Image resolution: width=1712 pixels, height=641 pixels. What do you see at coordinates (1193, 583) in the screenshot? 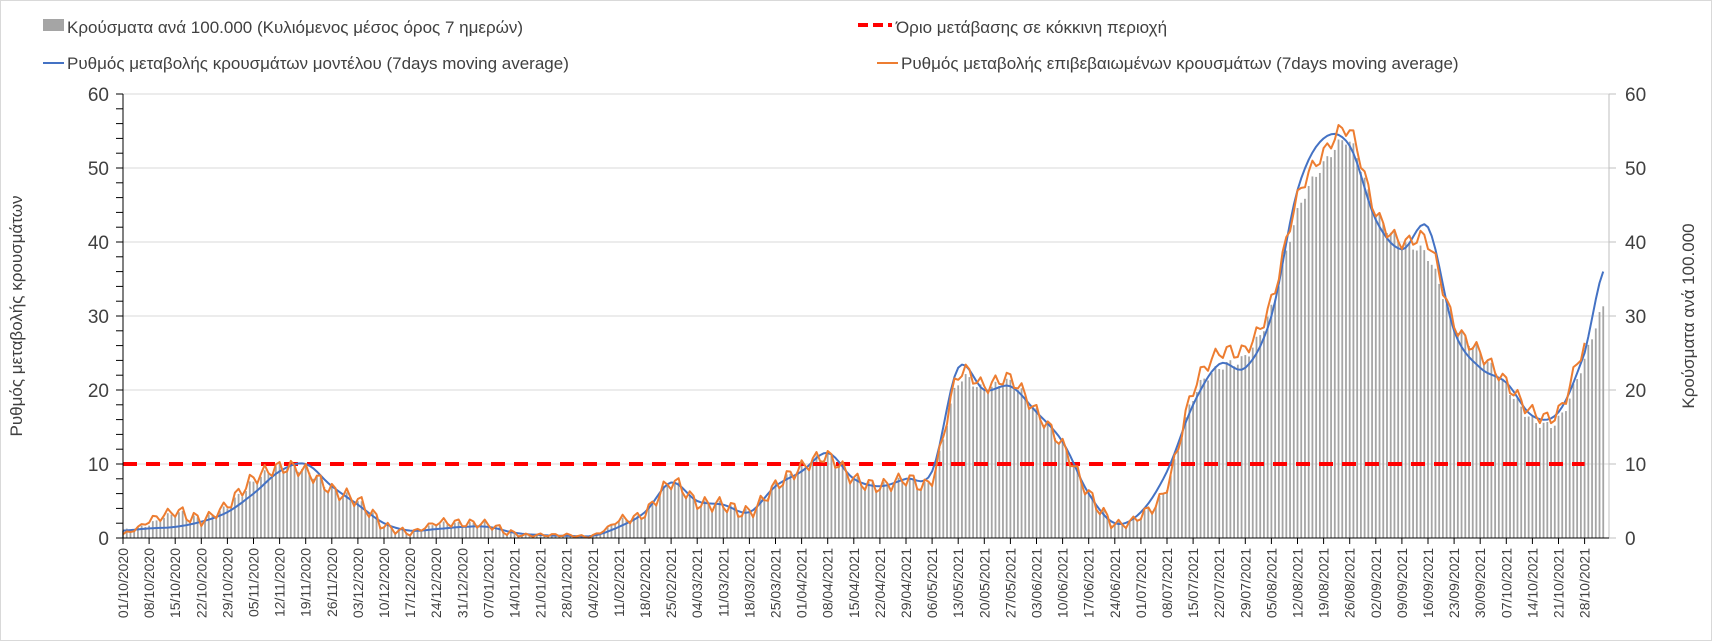
I see `x-tick-label: 15/07/2021` at bounding box center [1193, 583].